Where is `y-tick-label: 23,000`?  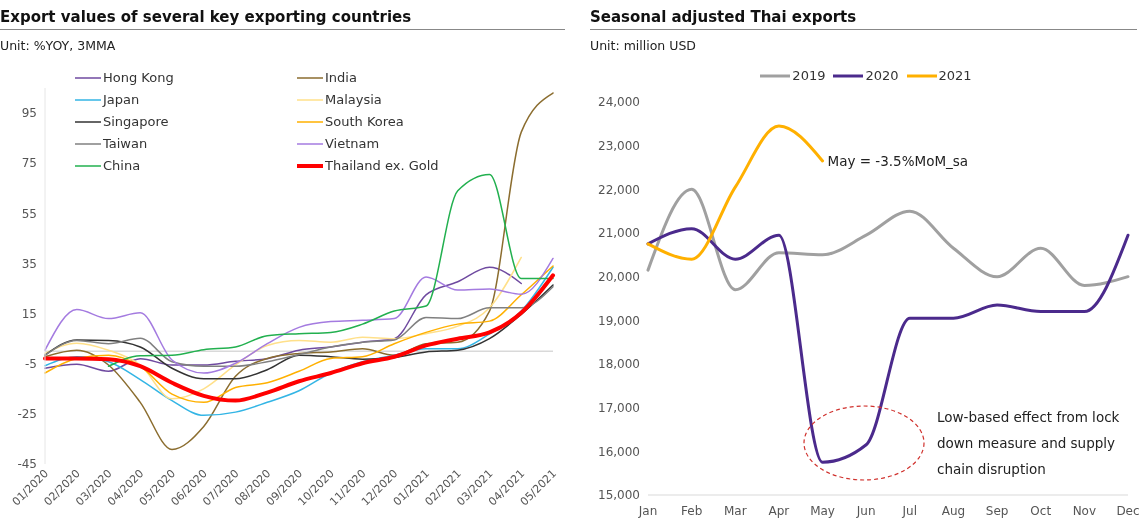 y-tick-label: 23,000 is located at coordinates (619, 145).